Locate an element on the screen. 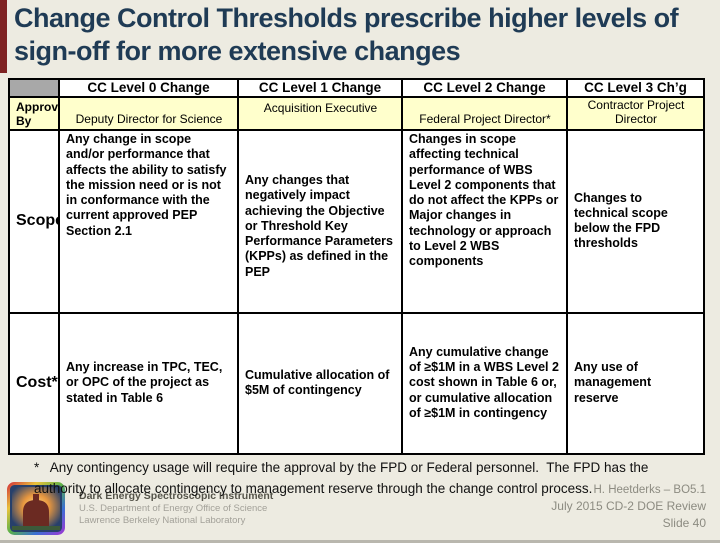  cell-approved-cc2: Federal Project Director* is located at coordinates (484, 113).